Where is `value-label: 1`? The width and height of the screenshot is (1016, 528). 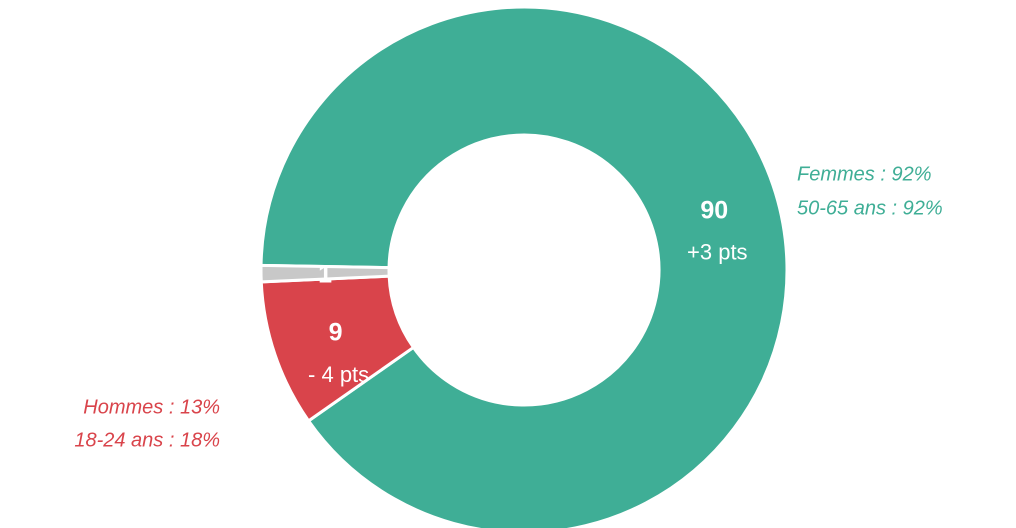
value-label: 1 is located at coordinates (325, 274).